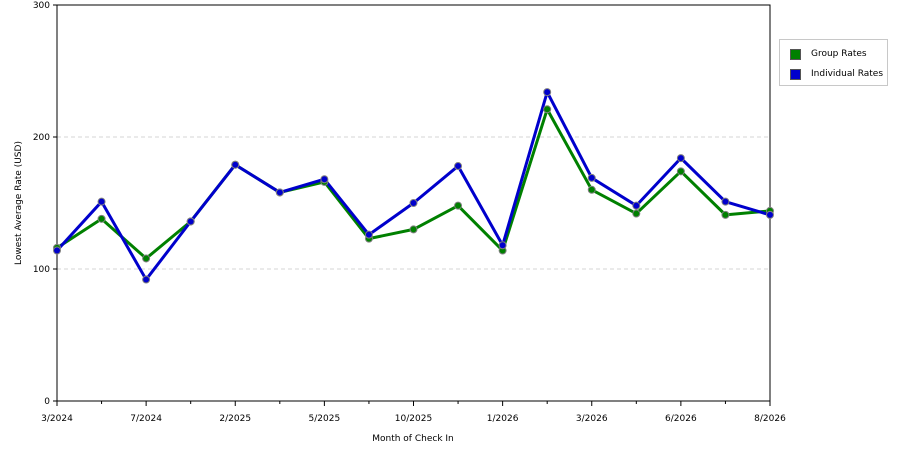 The image size is (900, 450). What do you see at coordinates (770, 419) in the screenshot?
I see `x-tick-label: 8/2026` at bounding box center [770, 419].